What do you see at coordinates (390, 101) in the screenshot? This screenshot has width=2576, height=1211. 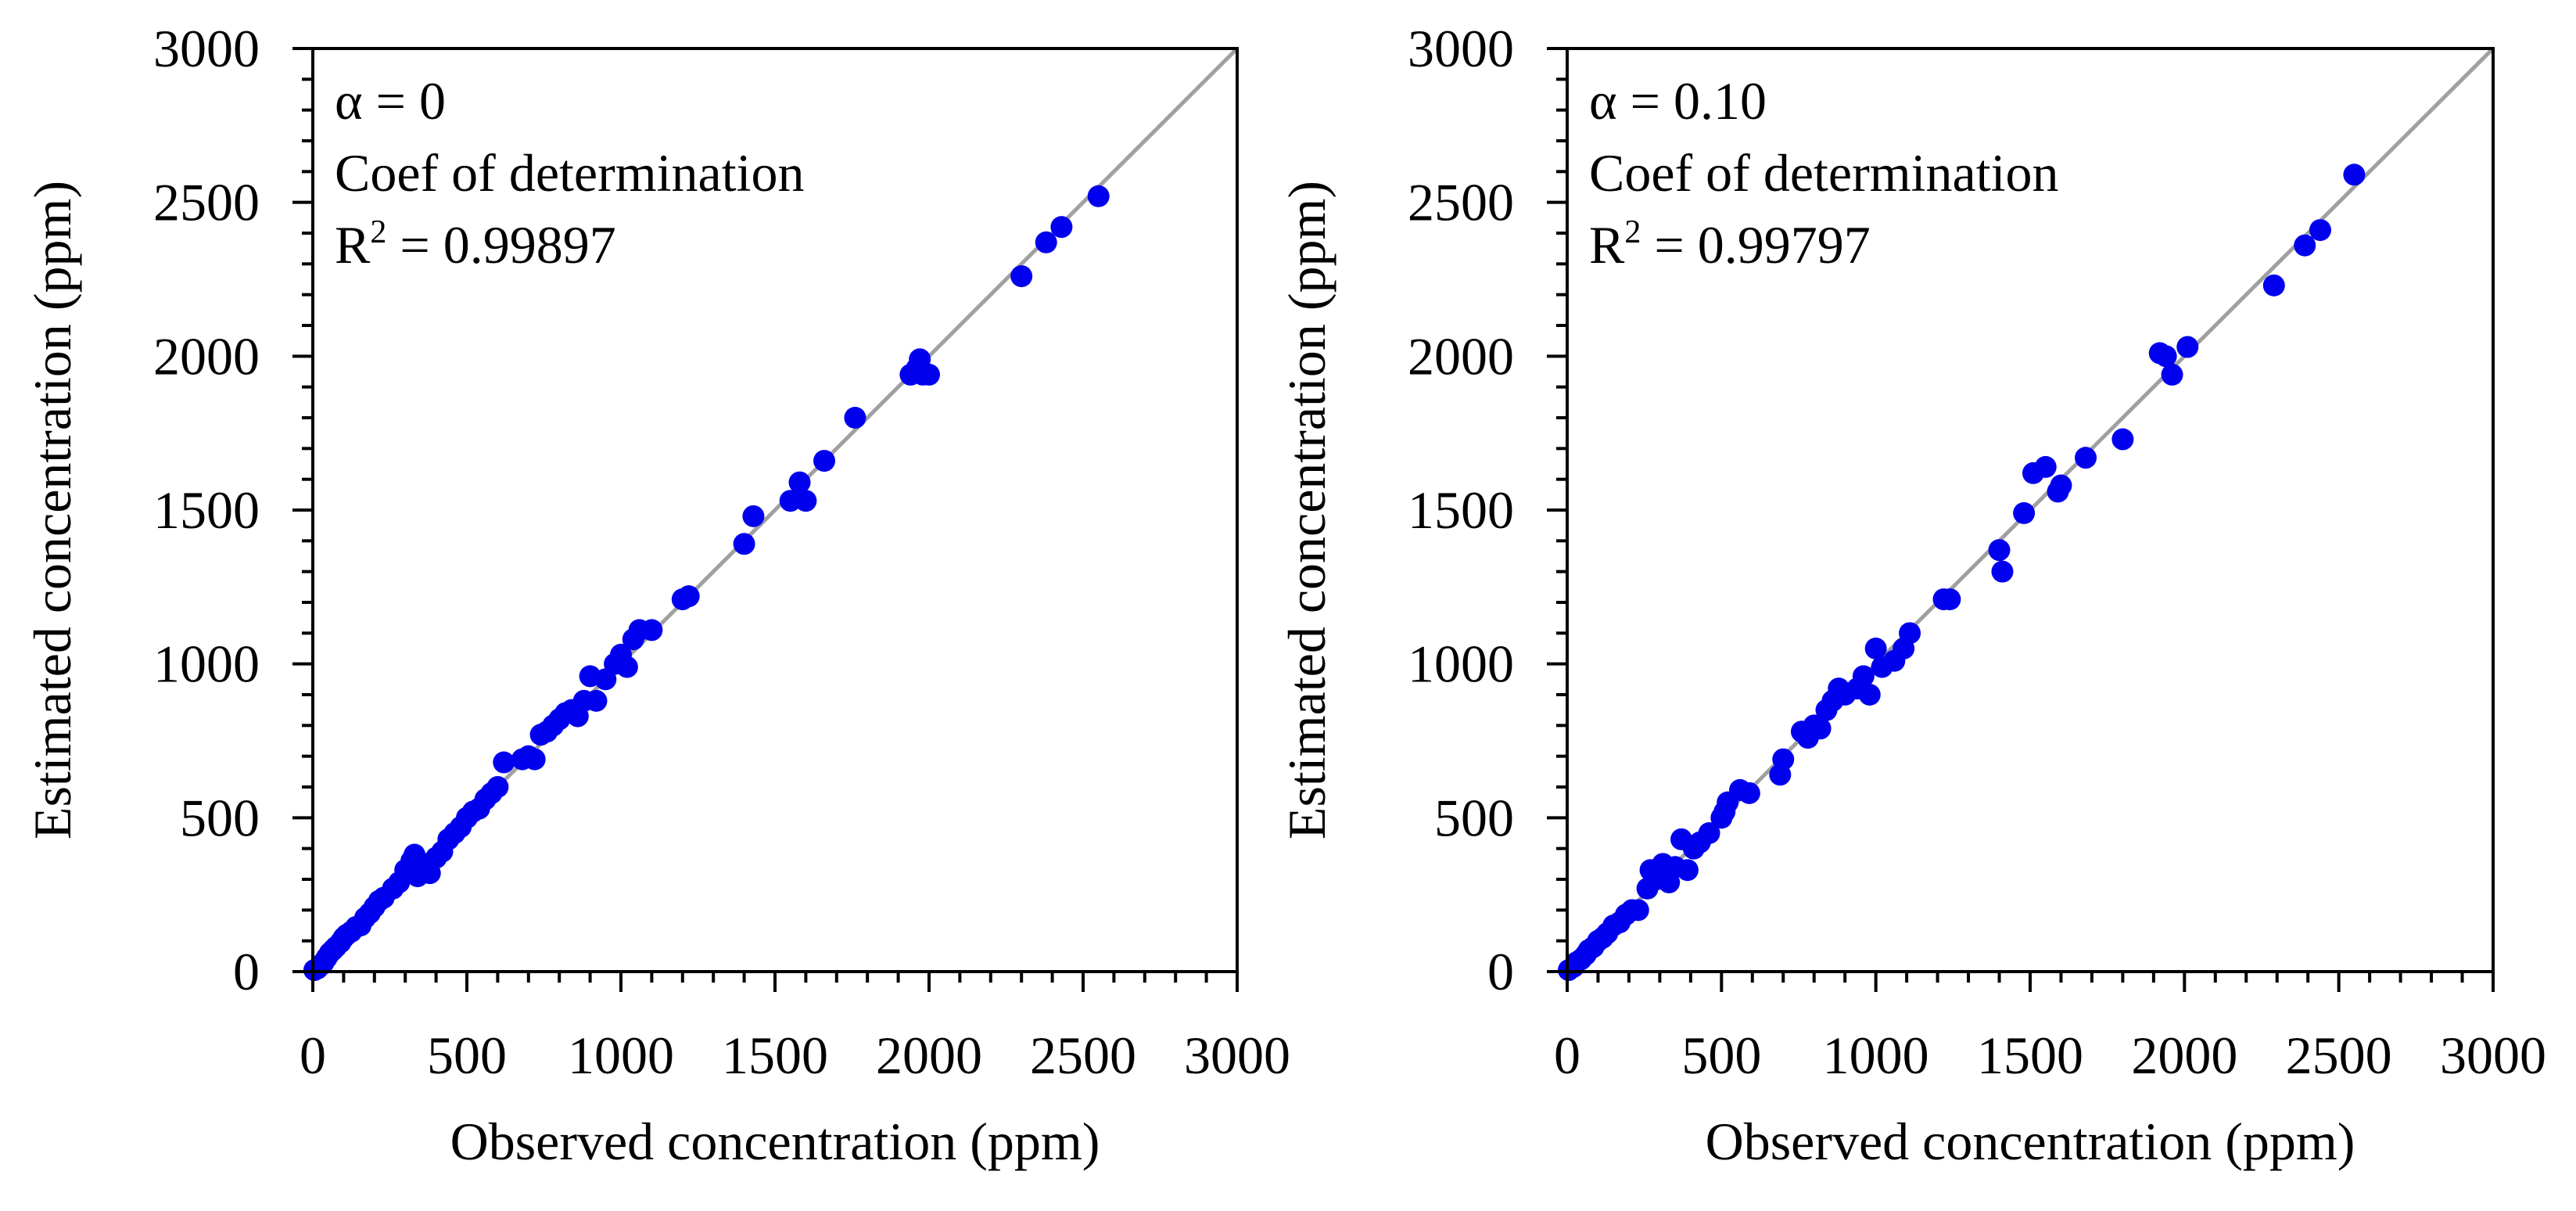 I see `alpha-label: α = 0` at bounding box center [390, 101].